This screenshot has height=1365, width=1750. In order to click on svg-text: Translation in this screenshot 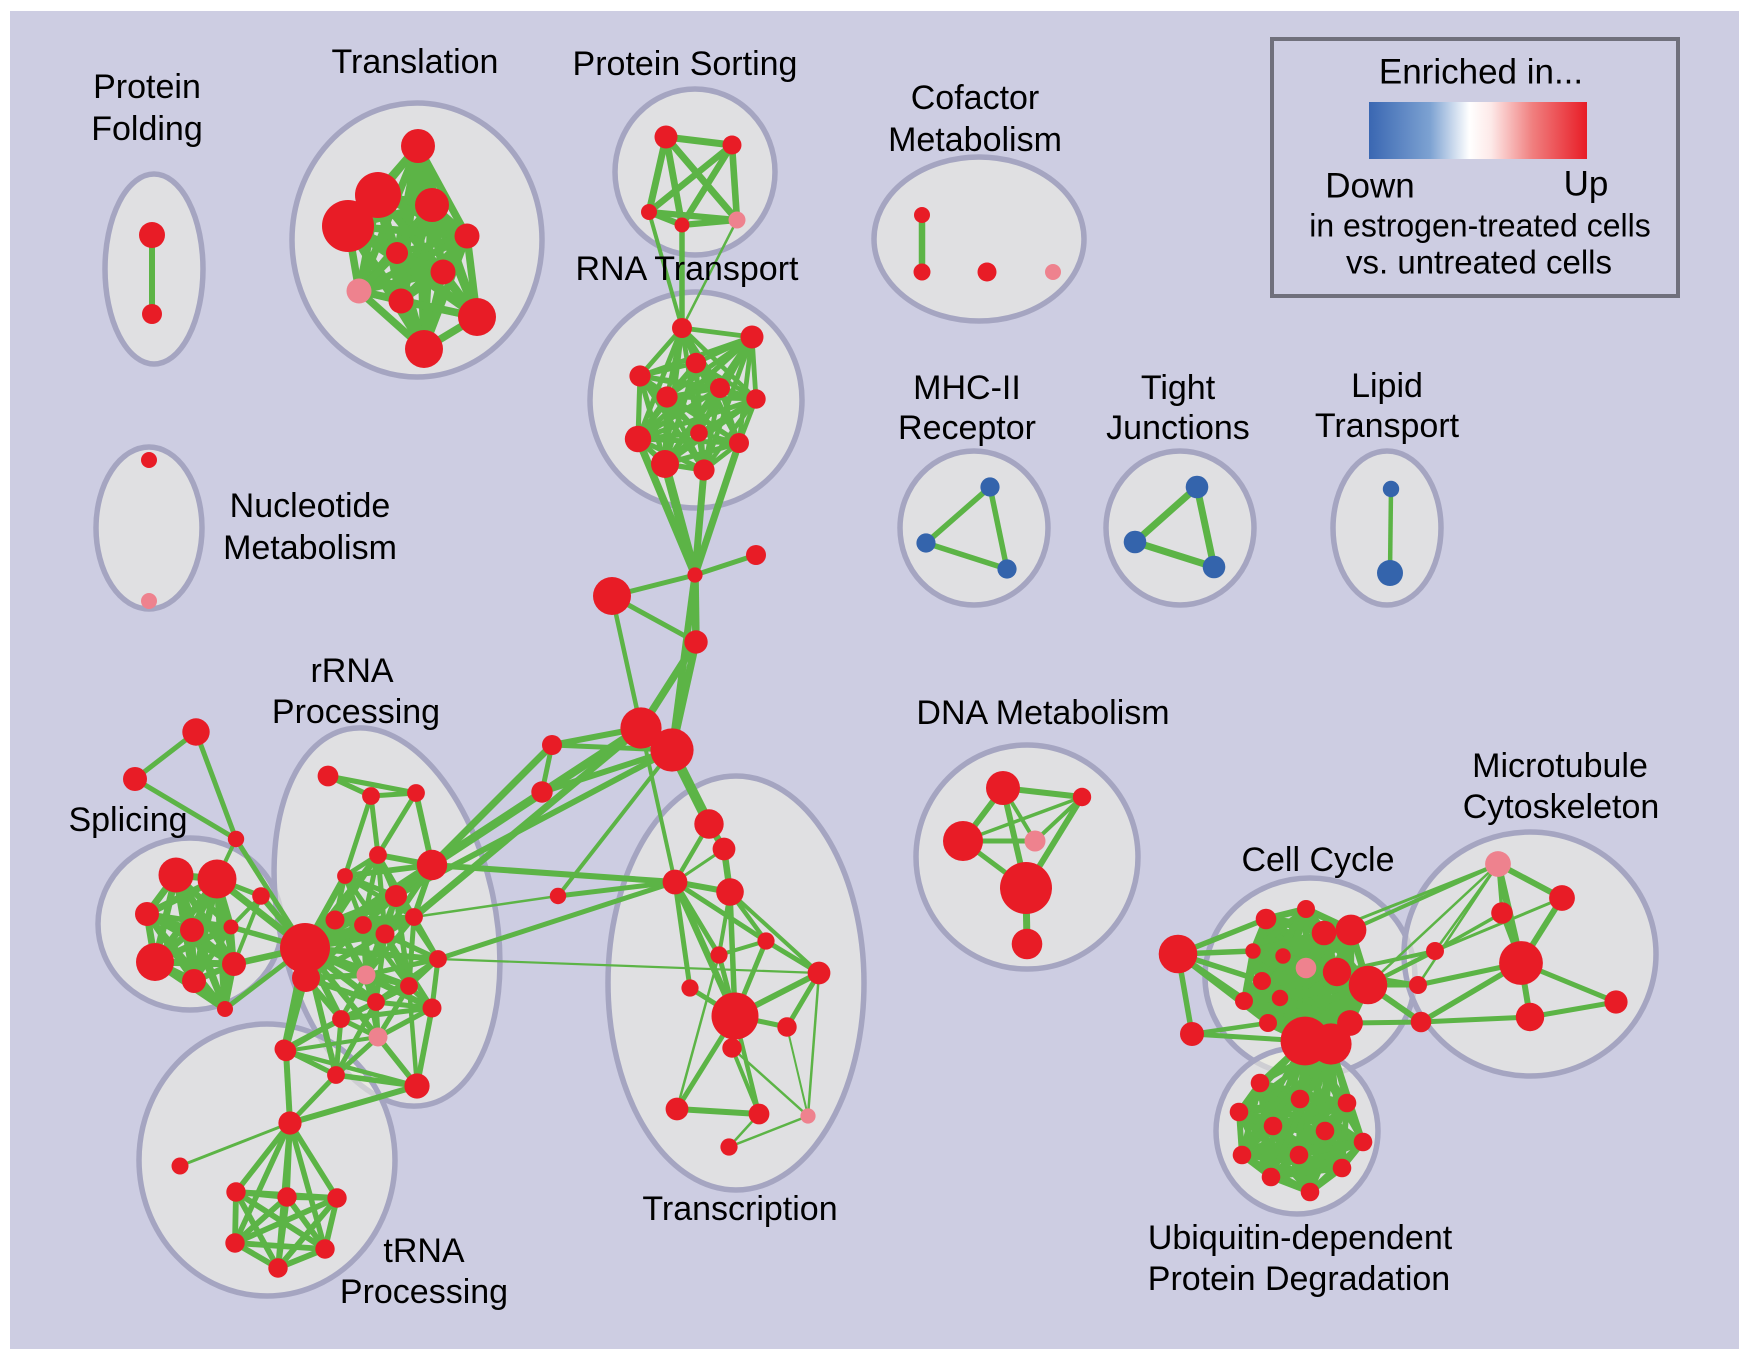, I will do `click(415, 62)`.